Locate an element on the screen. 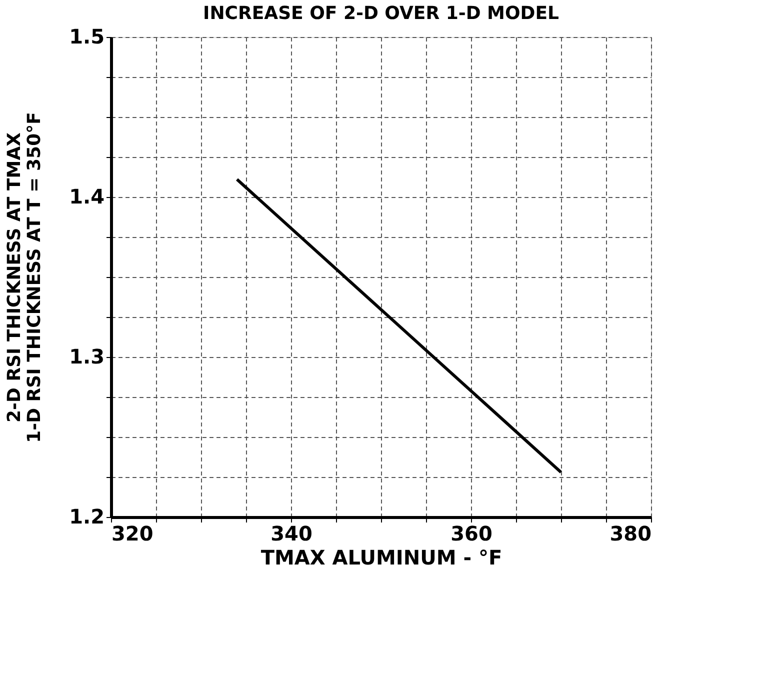 The image size is (773, 683). chart-title: INCREASE OF 2-D OVER 1-D MODEL is located at coordinates (381, 13).